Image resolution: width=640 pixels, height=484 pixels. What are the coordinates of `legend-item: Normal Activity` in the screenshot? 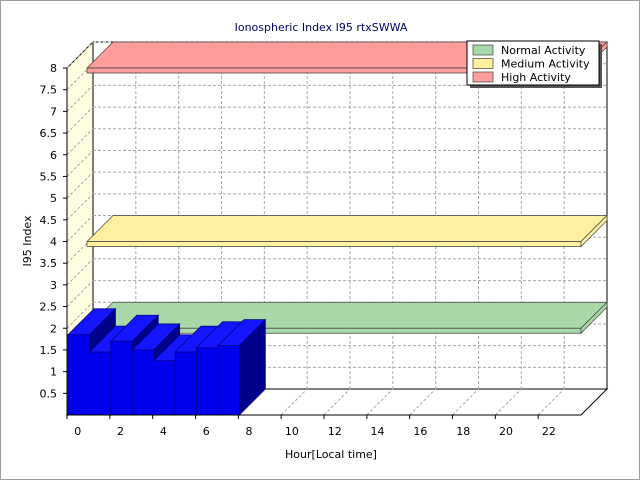 It's located at (529, 50).